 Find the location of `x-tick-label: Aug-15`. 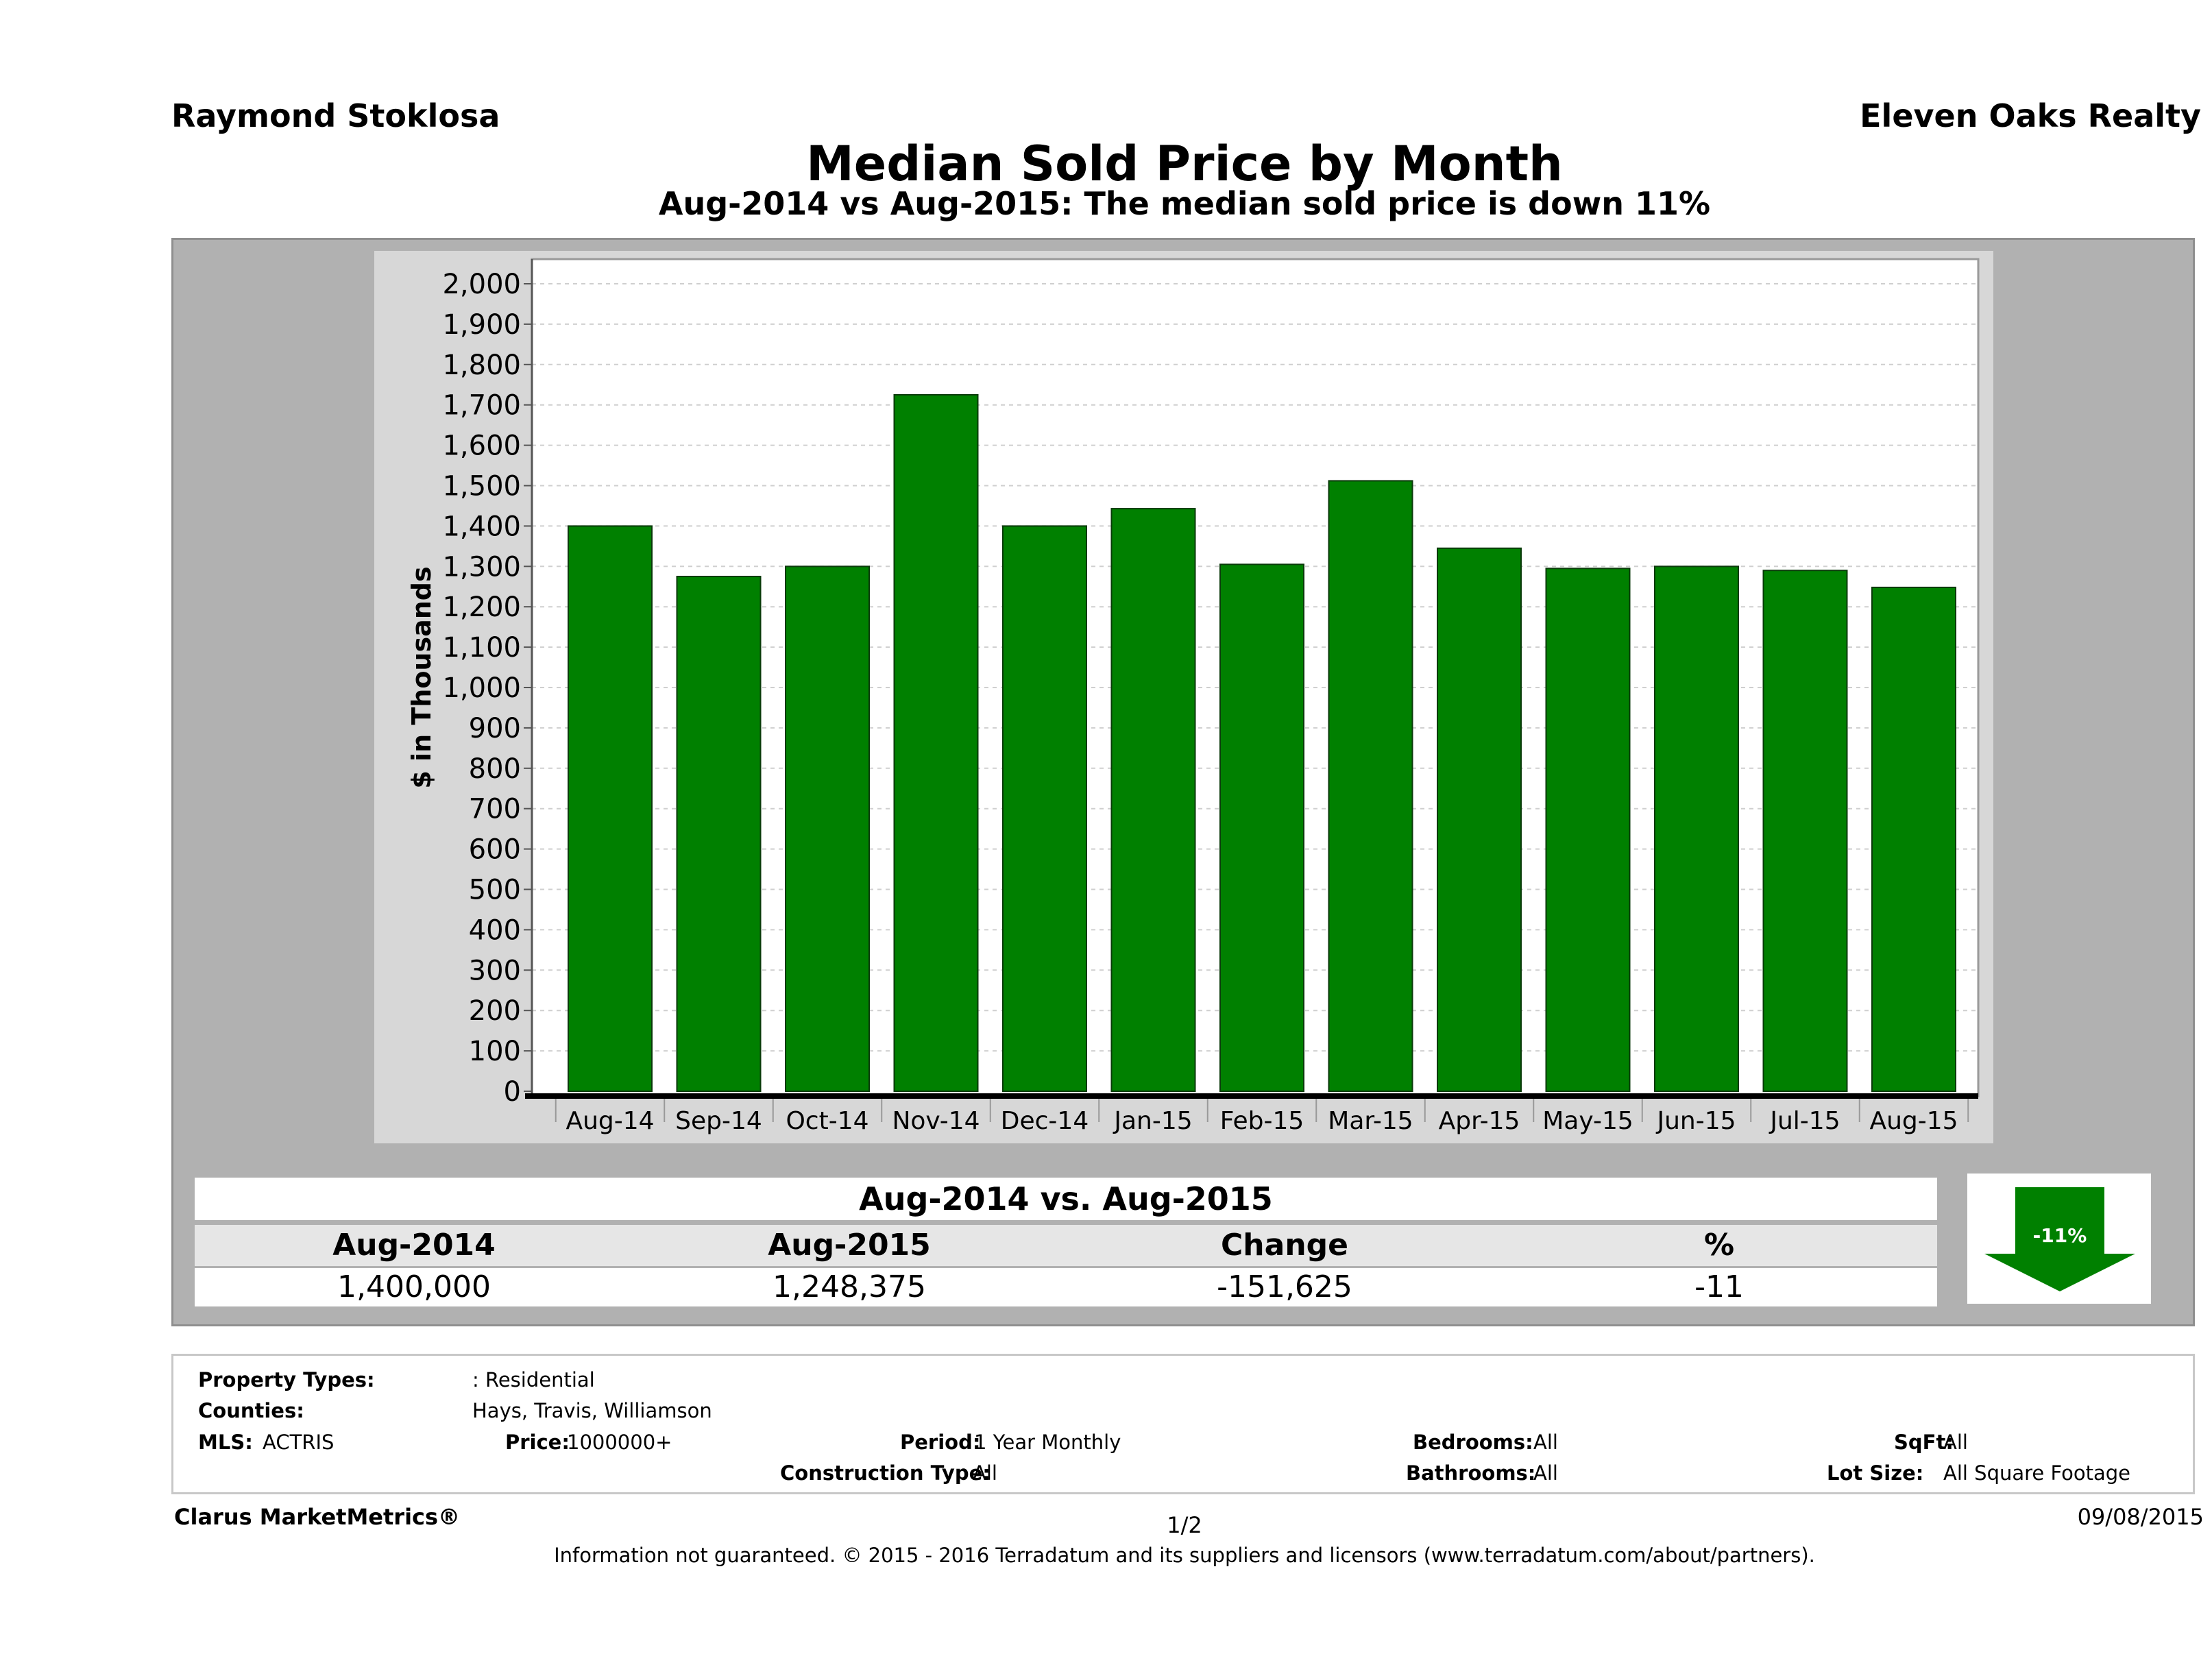

x-tick-label: Aug-15 is located at coordinates (1914, 1121).